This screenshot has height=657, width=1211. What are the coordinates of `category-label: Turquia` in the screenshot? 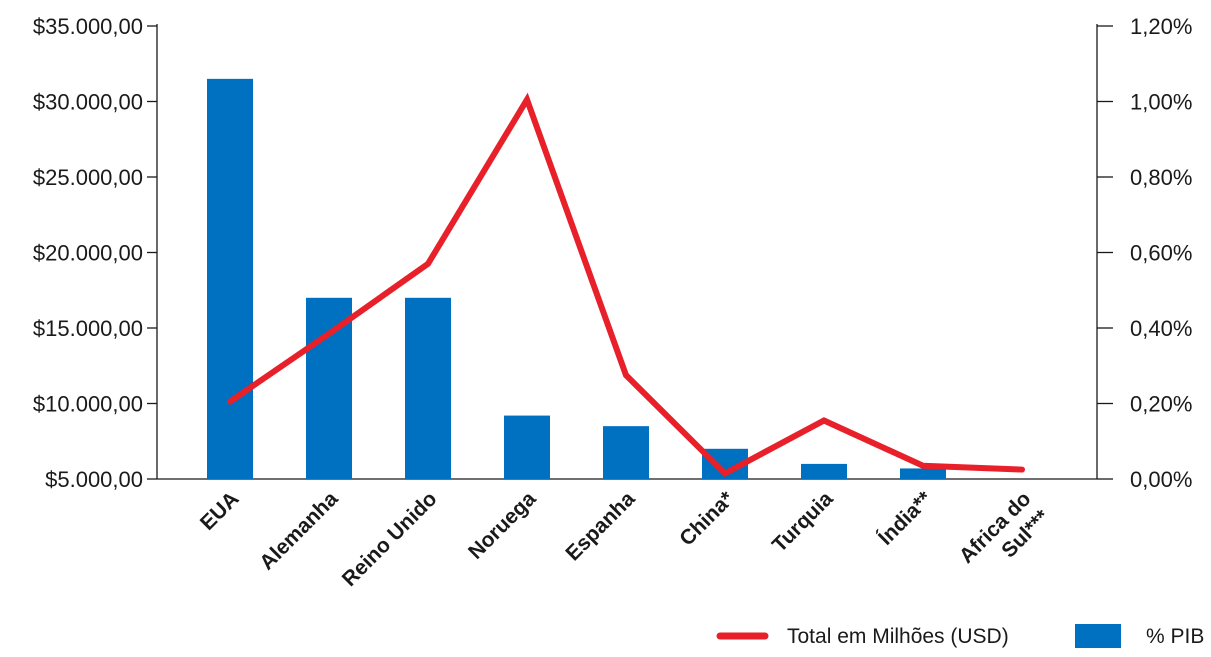 It's located at (803, 522).